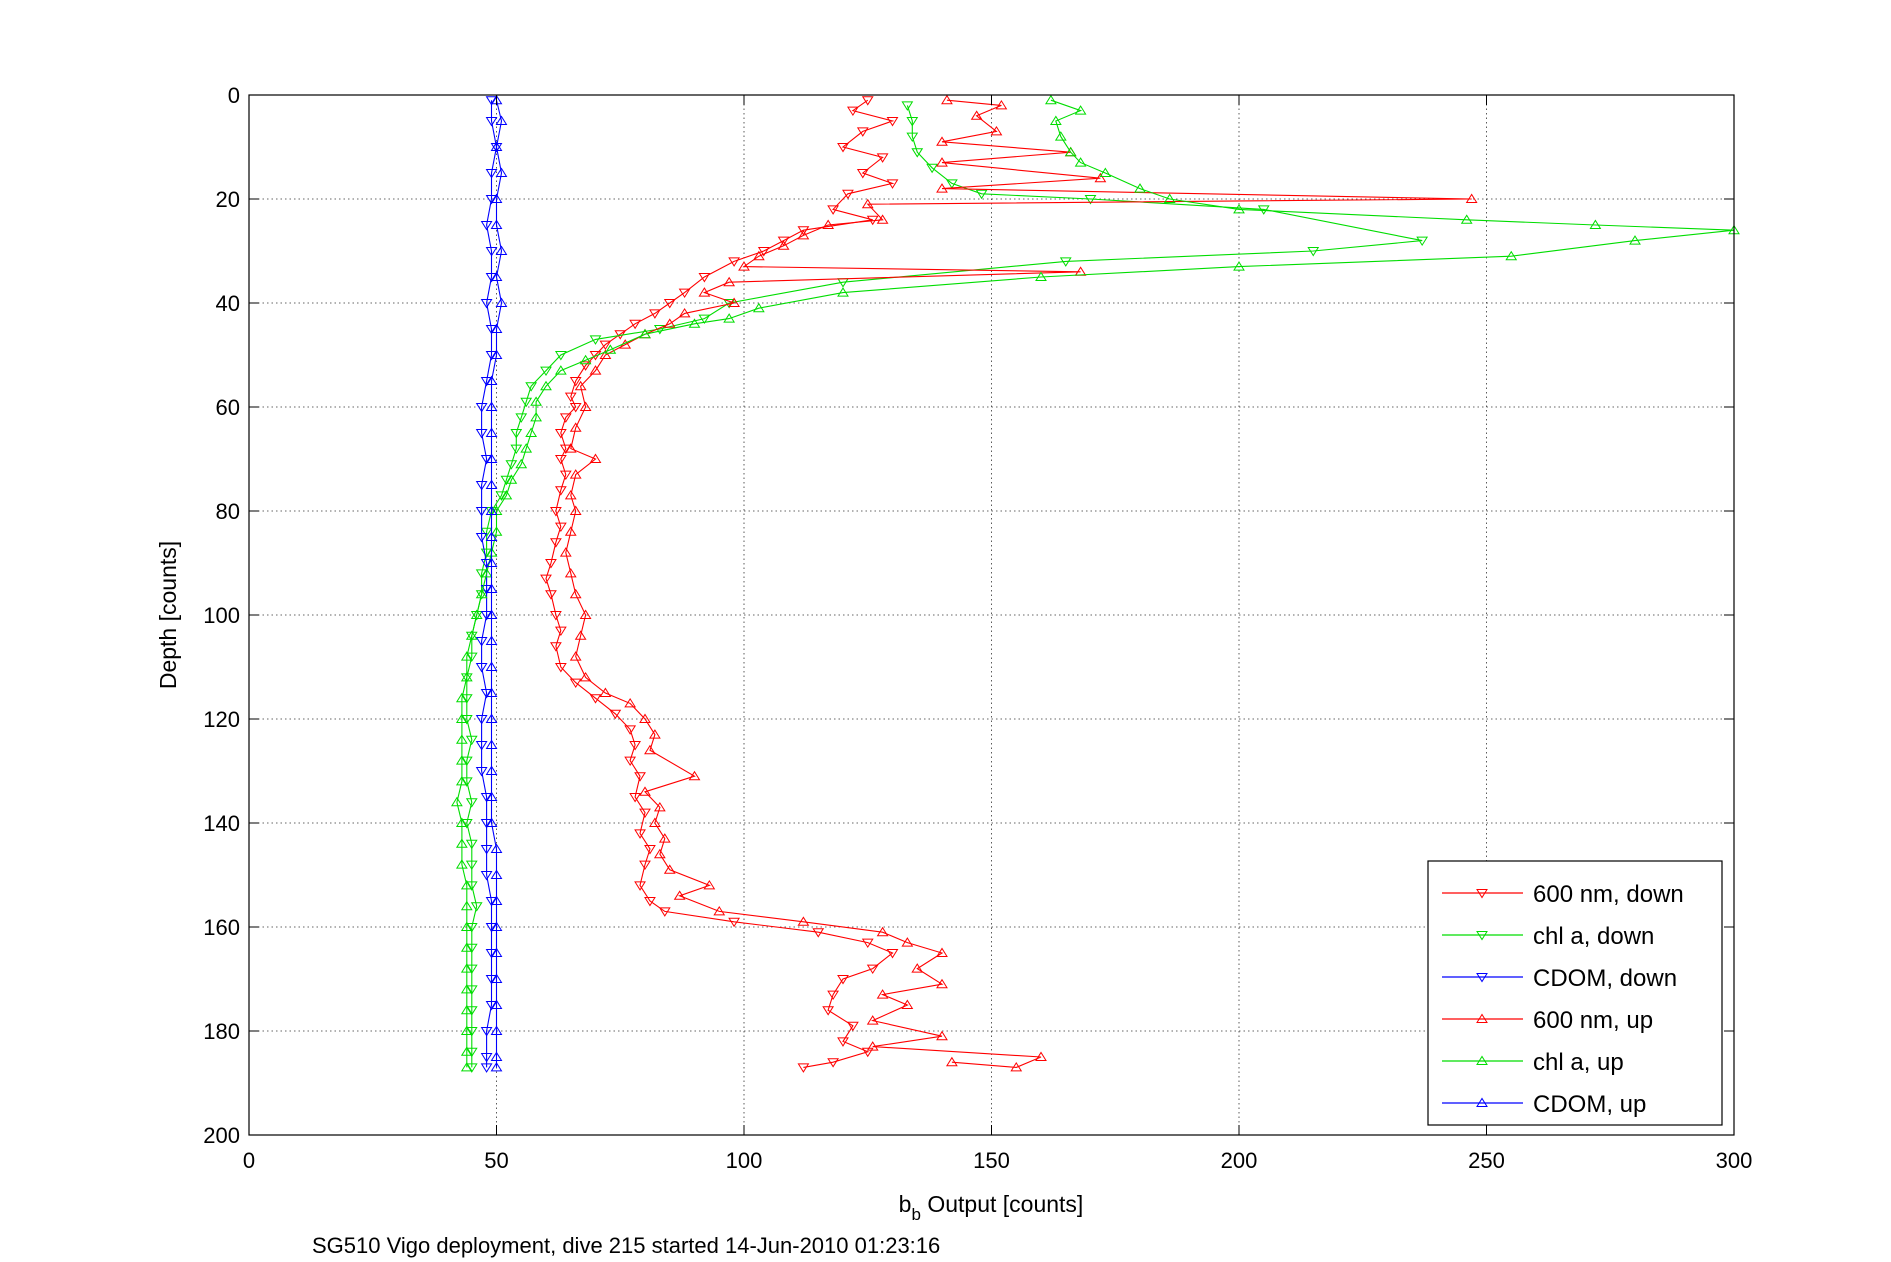  Describe the element at coordinates (228, 303) in the screenshot. I see `y-tick-label: 40` at that location.